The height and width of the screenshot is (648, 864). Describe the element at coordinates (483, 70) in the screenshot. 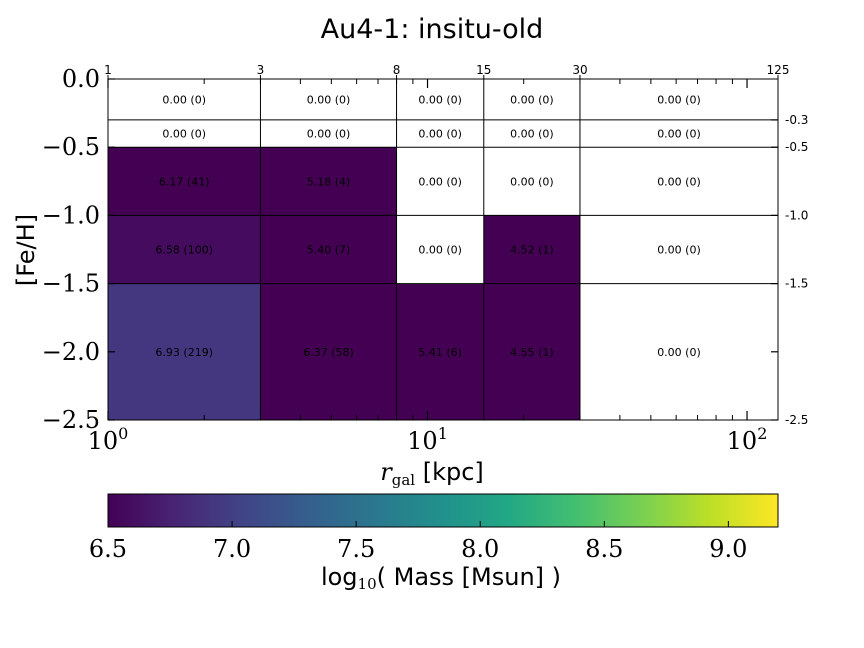

I see `top-tick-label: 15` at that location.